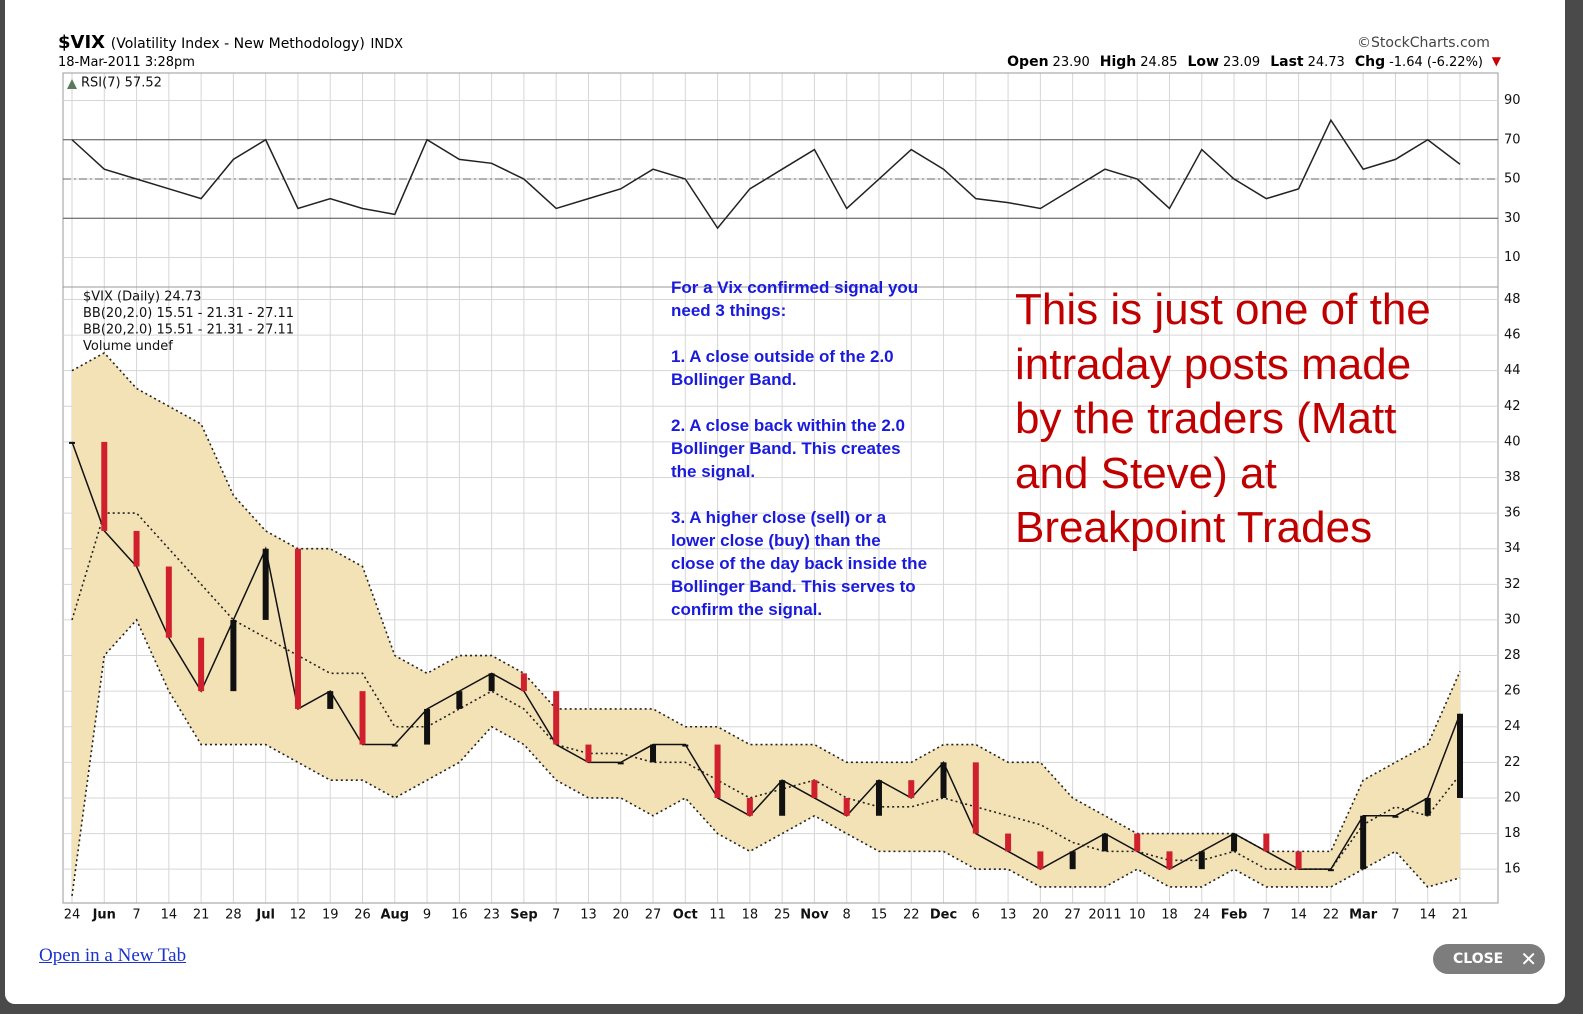  I want to click on symbol: $VIX, so click(82, 42).